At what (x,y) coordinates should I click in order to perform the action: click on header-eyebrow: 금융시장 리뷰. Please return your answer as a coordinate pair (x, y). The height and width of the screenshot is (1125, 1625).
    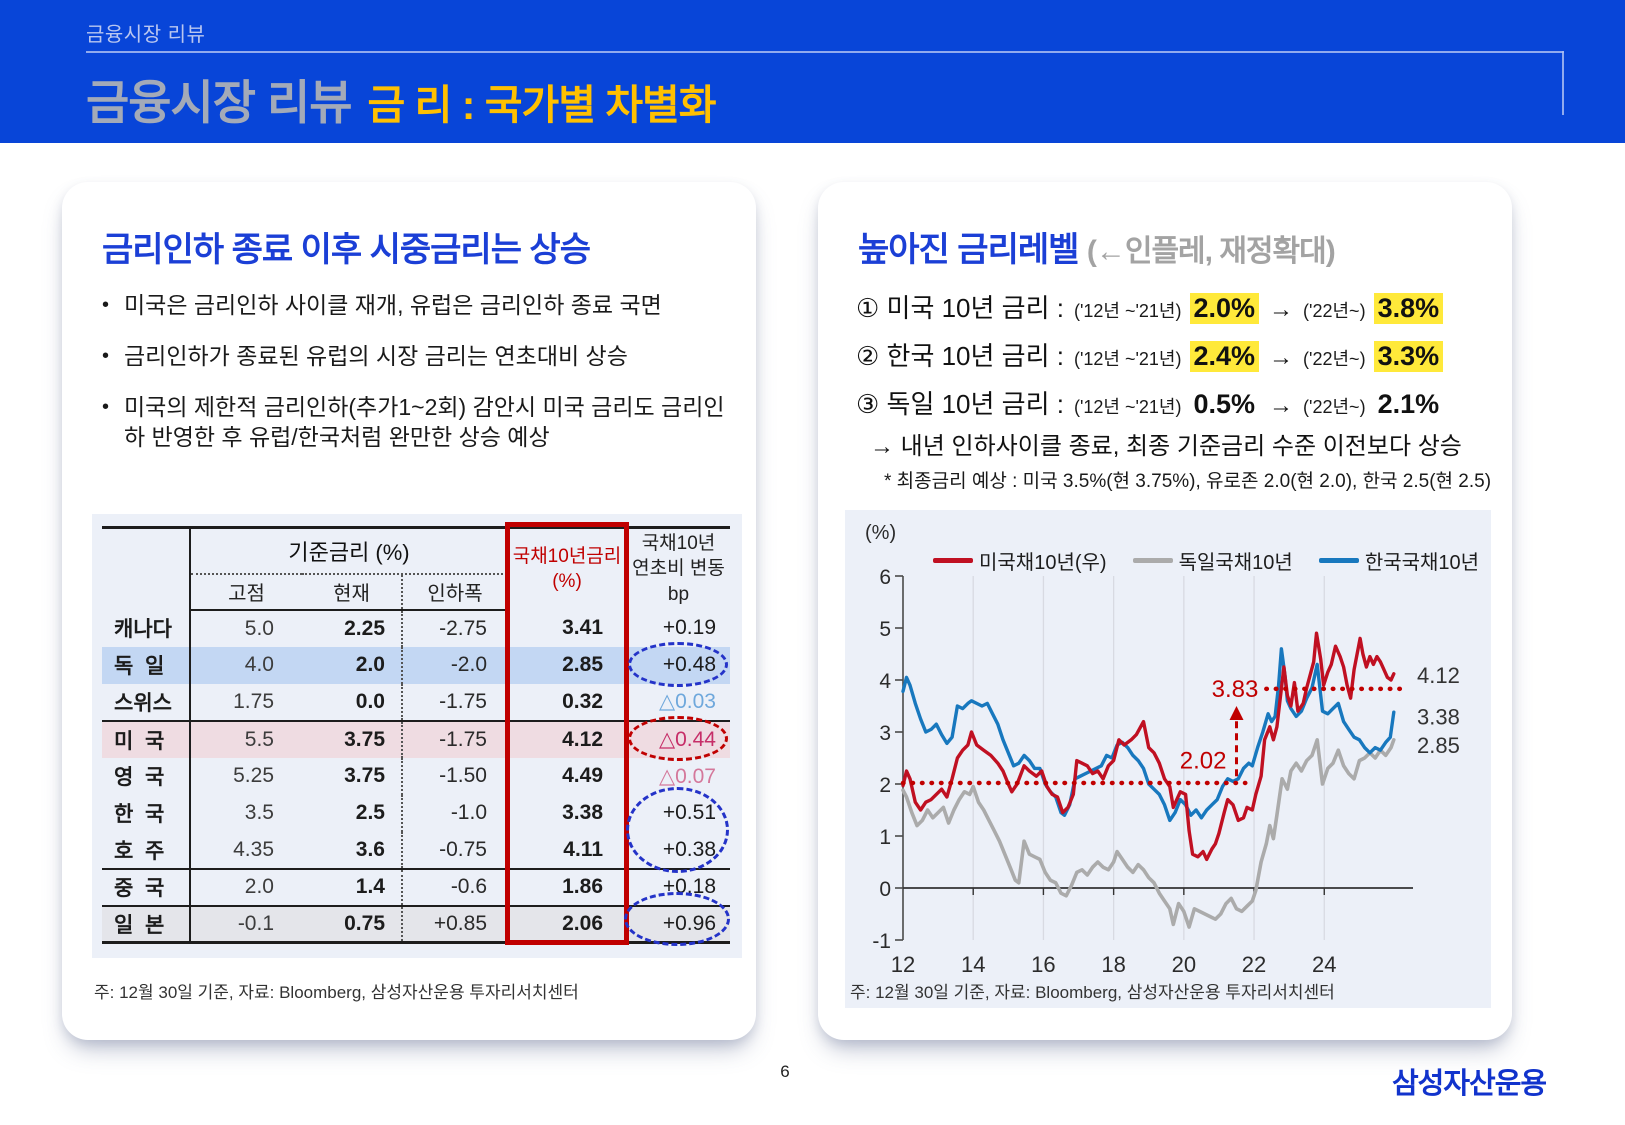
    Looking at the image, I should click on (146, 35).